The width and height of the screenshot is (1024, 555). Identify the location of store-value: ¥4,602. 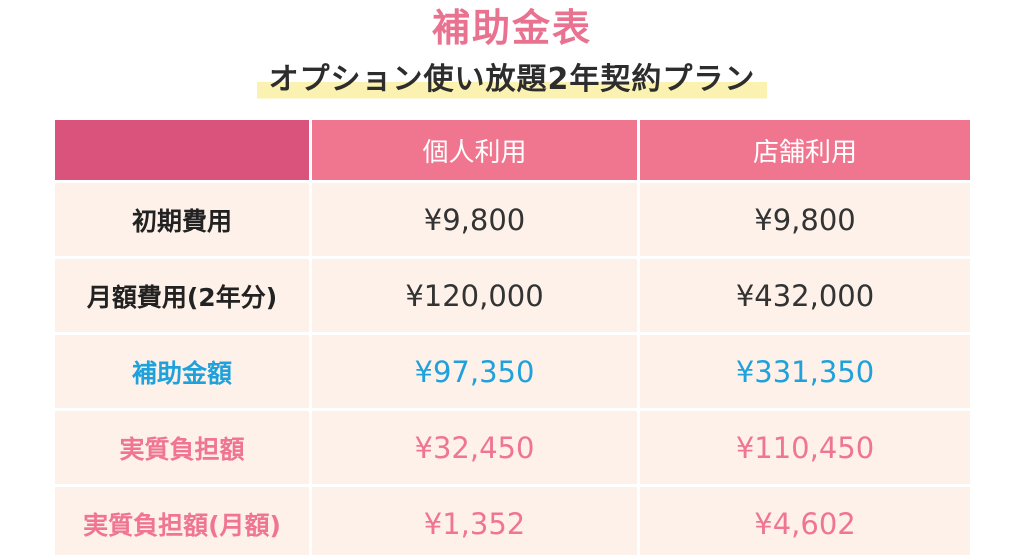
(805, 519).